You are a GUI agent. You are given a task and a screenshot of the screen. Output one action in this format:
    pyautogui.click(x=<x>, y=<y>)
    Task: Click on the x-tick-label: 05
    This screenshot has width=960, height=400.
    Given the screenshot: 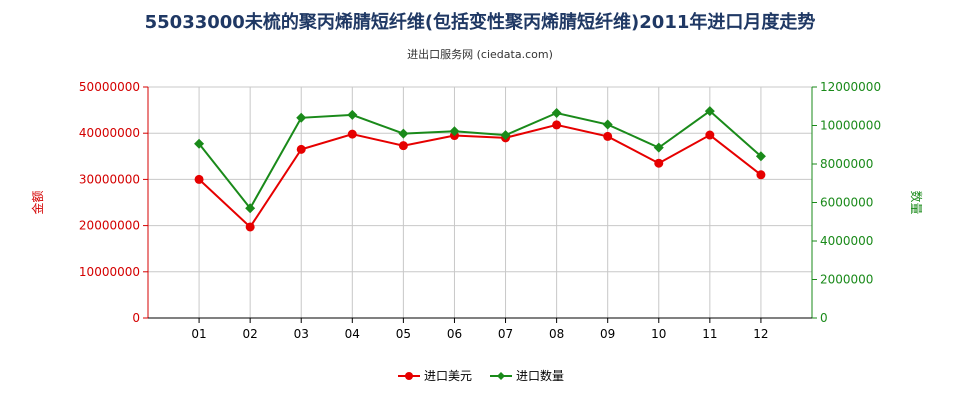 What is the action you would take?
    pyautogui.click(x=403, y=334)
    